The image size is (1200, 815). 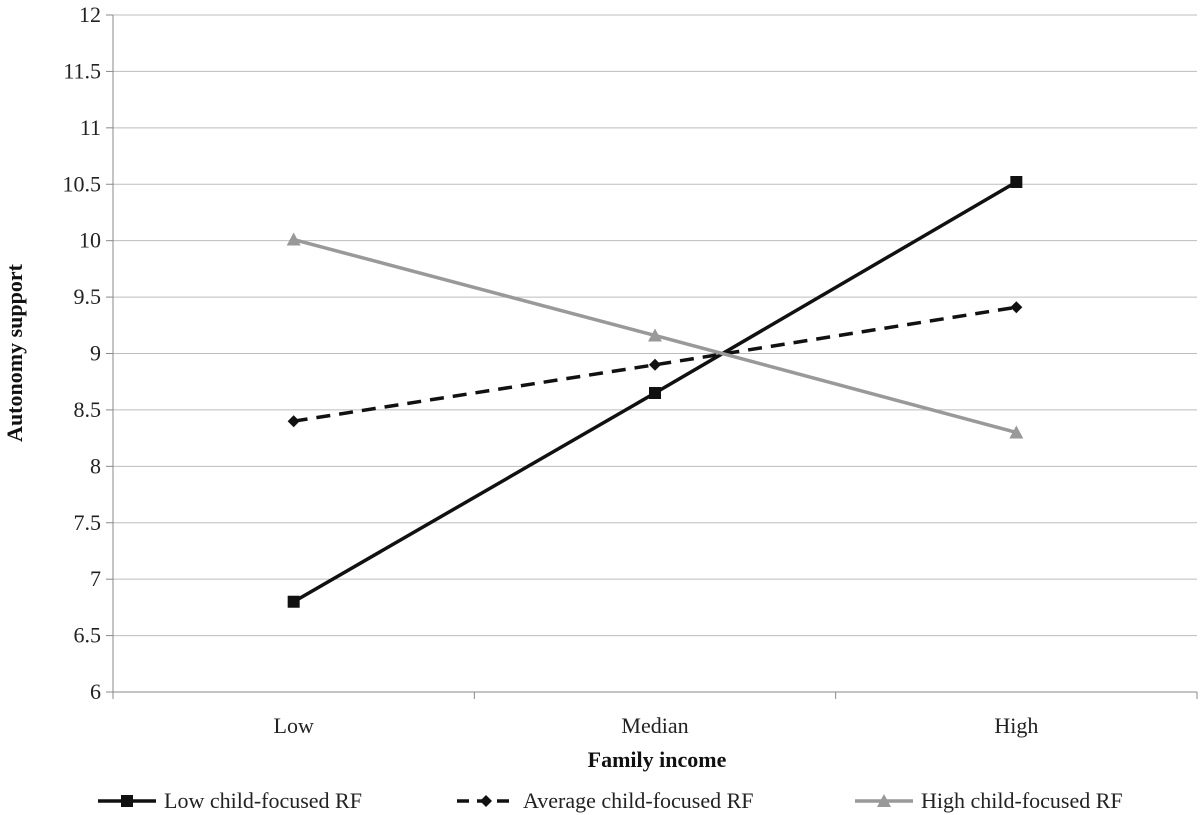 What do you see at coordinates (95, 465) in the screenshot?
I see `y-tick-label: 8` at bounding box center [95, 465].